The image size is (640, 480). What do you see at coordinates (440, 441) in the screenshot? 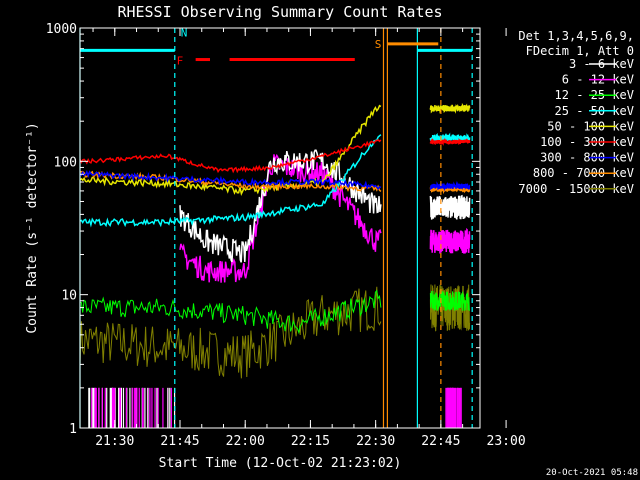
I see `x-tick-label: 22:45` at bounding box center [440, 441].